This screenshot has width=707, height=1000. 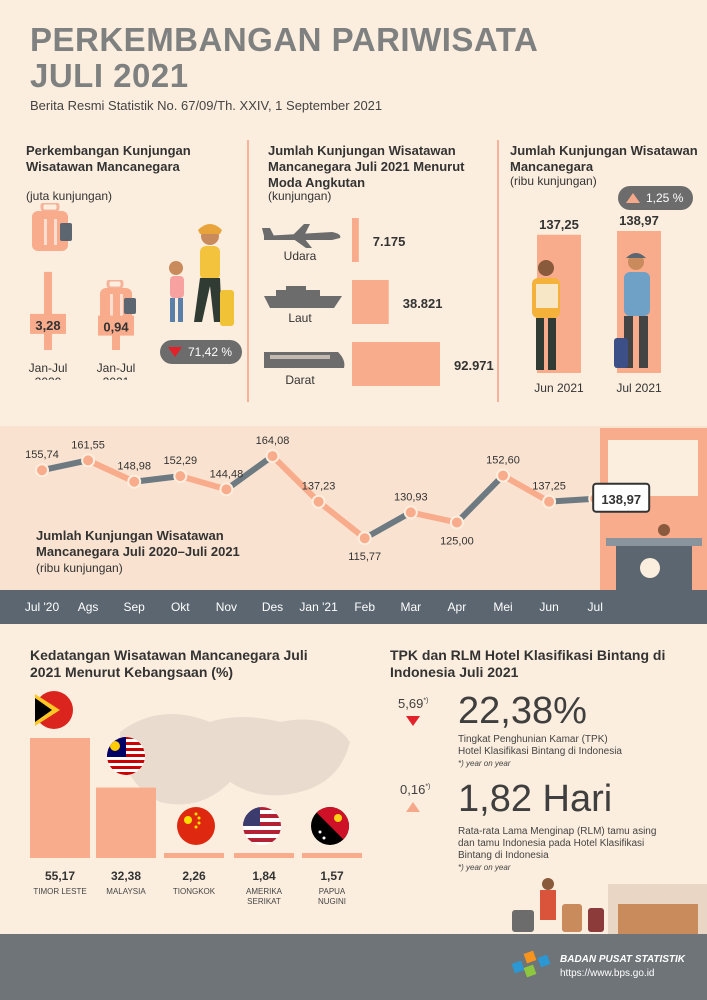 I want to click on rlm-change-sup: *), so click(x=428, y=787).